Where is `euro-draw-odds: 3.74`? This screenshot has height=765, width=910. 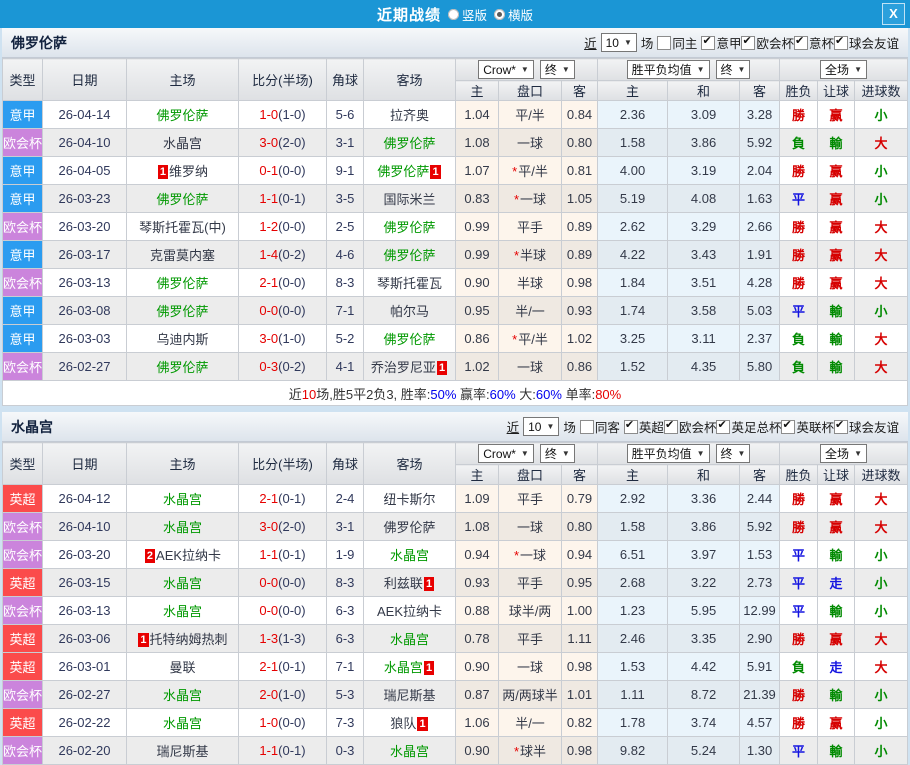 euro-draw-odds: 3.74 is located at coordinates (704, 722).